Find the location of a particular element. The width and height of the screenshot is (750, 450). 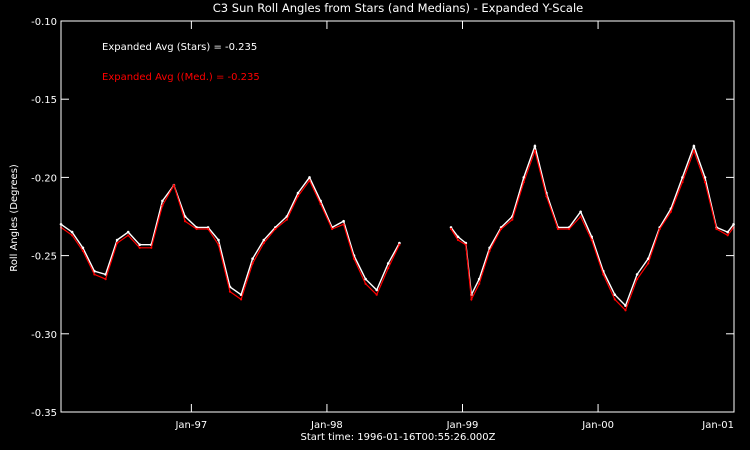

y-tick-label: -0.35 is located at coordinates (44, 413).